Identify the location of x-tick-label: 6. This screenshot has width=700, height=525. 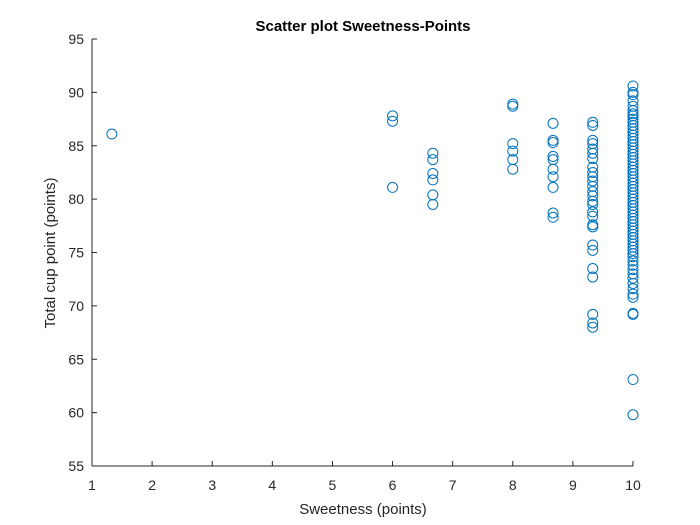
(393, 485).